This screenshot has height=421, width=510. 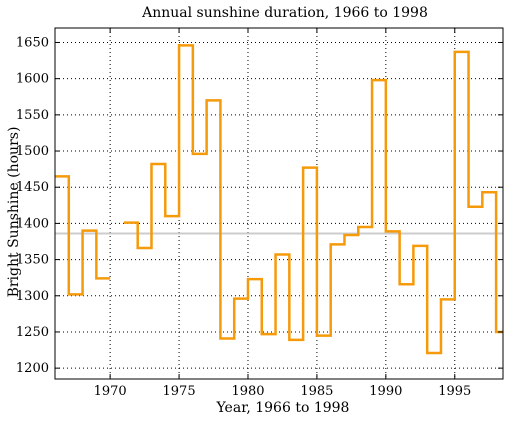 What do you see at coordinates (110, 391) in the screenshot?
I see `x-tick-label: 1970` at bounding box center [110, 391].